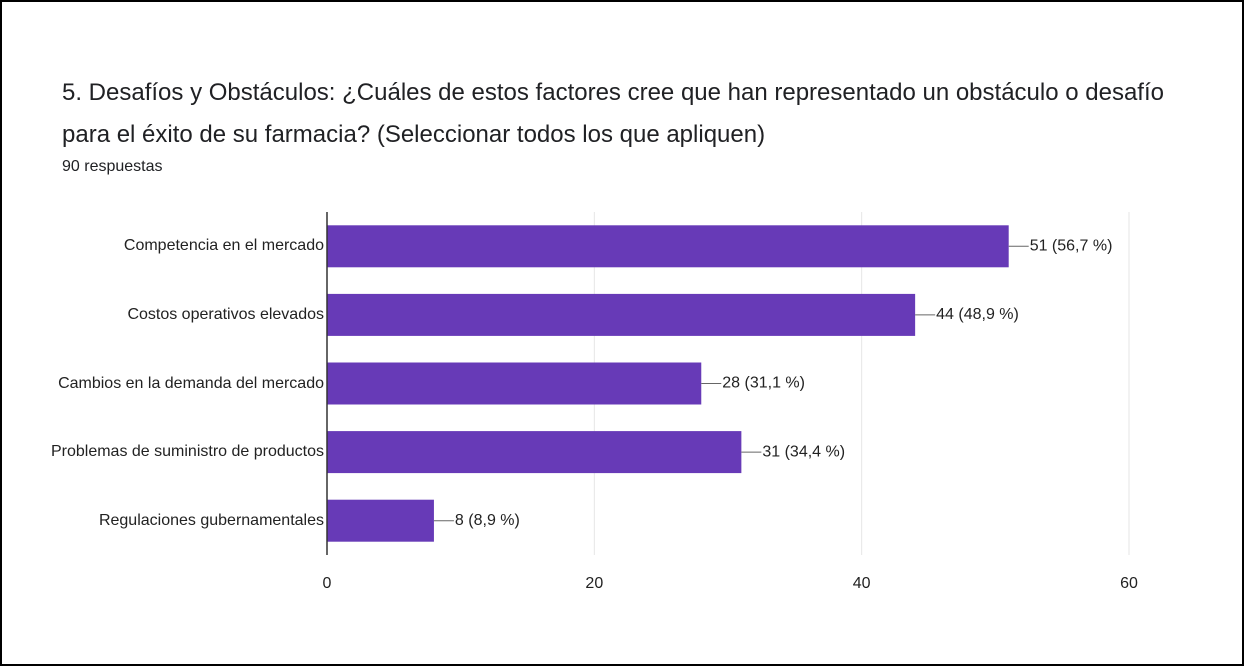 The width and height of the screenshot is (1244, 666). Describe the element at coordinates (225, 314) in the screenshot. I see `y-tick-label: Costos operativos elevados` at that location.